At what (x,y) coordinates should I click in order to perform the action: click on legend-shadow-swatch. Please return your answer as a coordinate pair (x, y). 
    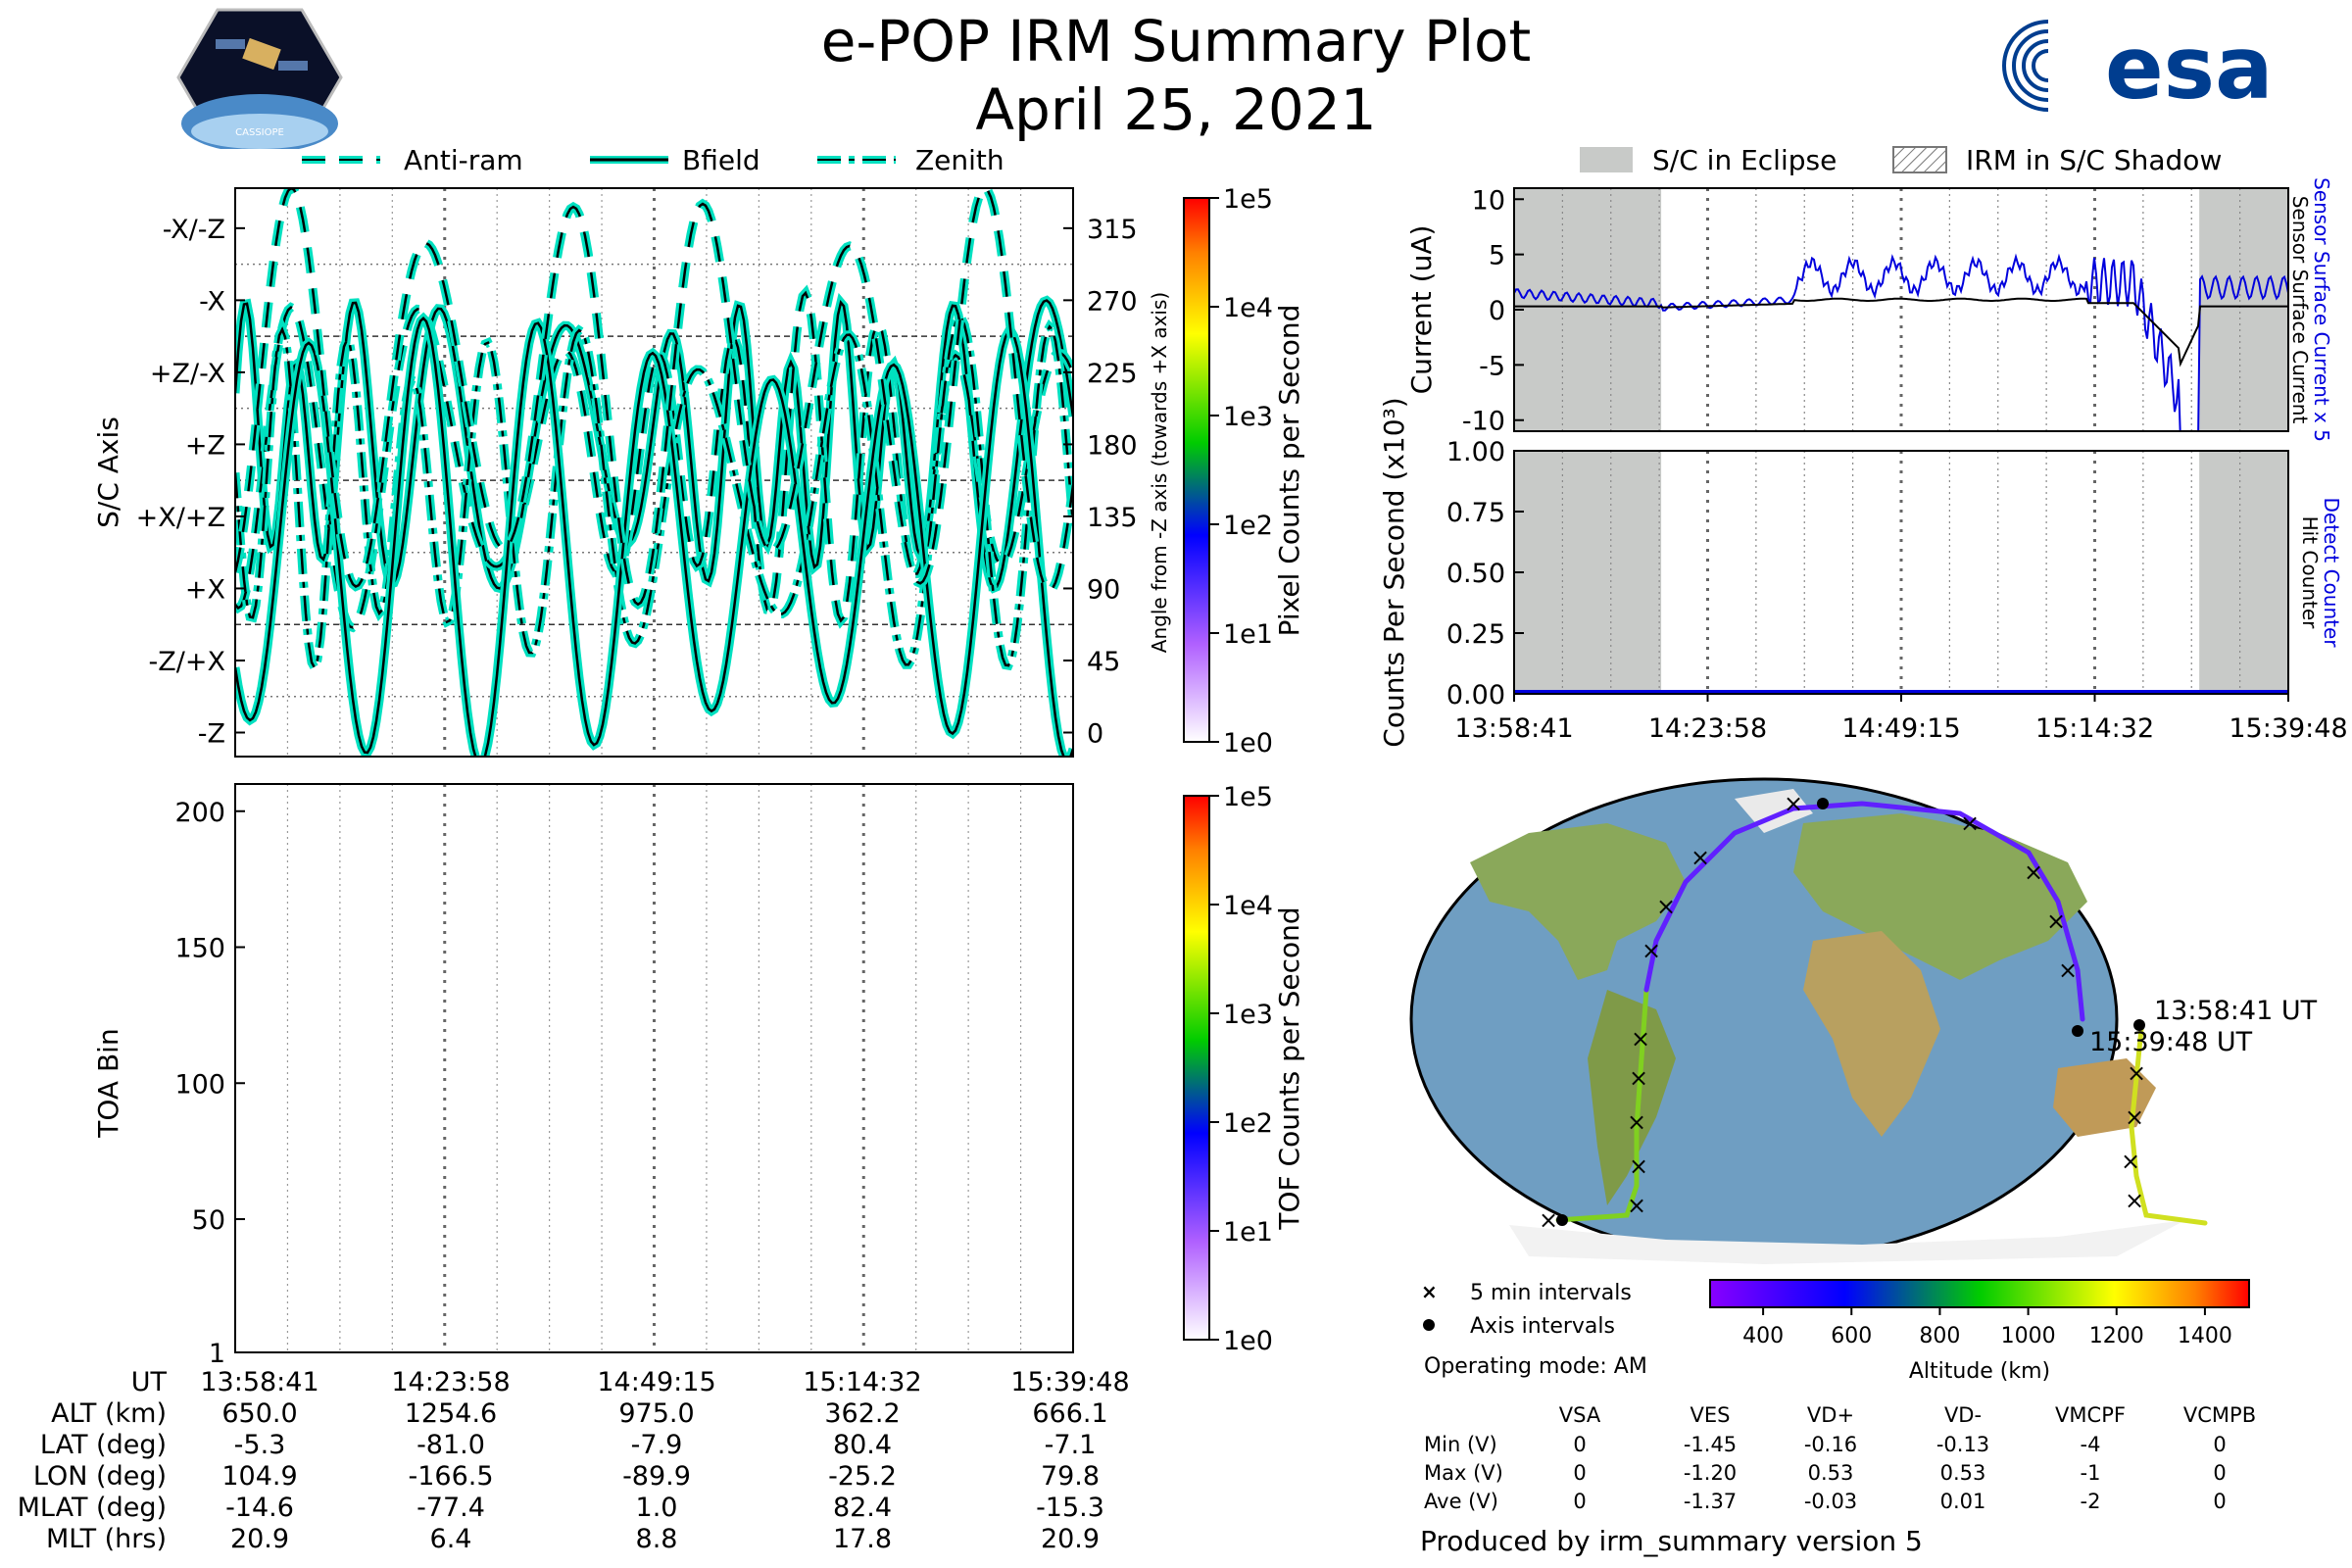
    Looking at the image, I should click on (1919, 159).